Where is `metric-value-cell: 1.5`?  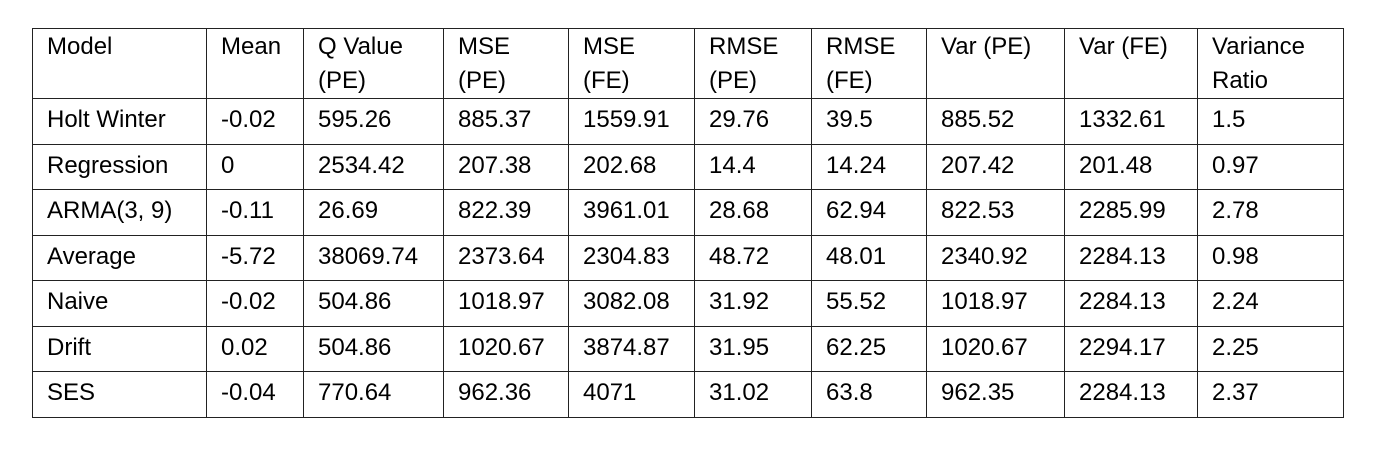 metric-value-cell: 1.5 is located at coordinates (1270, 121).